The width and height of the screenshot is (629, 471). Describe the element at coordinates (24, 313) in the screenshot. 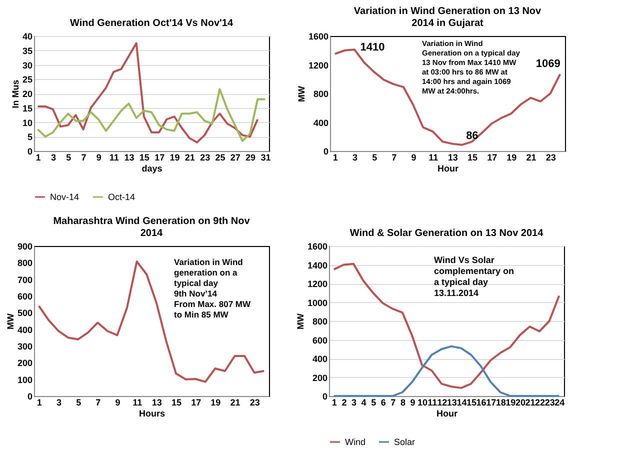

I see `y-tick-label: 500` at that location.